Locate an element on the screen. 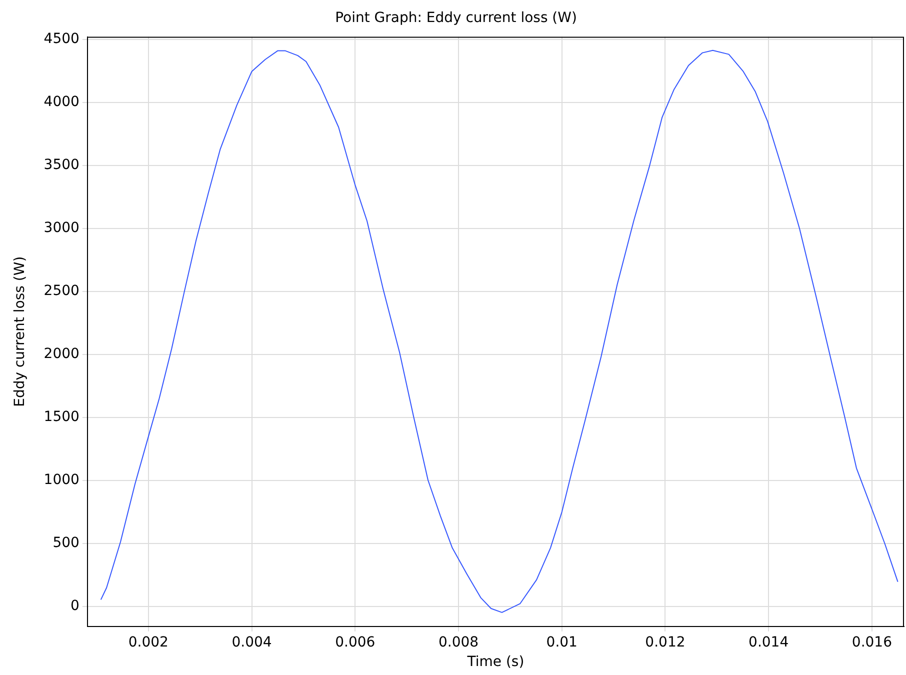  y-tick-label: 0 is located at coordinates (75, 606).